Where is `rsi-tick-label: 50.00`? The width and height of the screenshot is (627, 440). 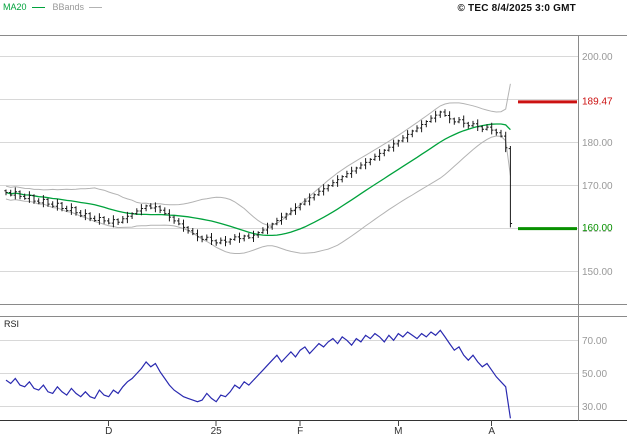 rsi-tick-label: 50.00 is located at coordinates (594, 374).